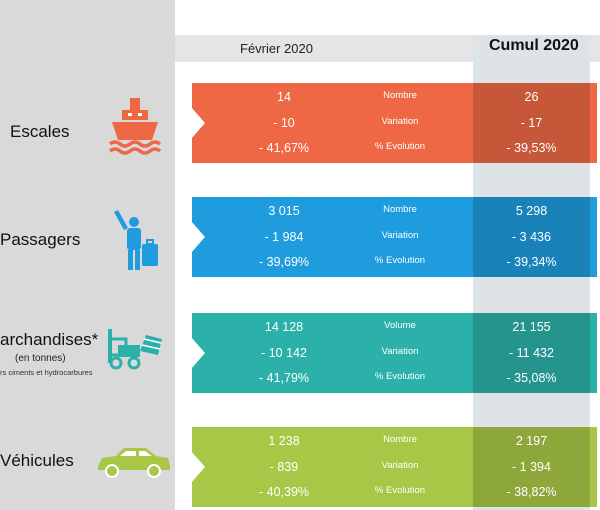 This screenshot has width=600, height=510. What do you see at coordinates (135, 126) in the screenshot?
I see `ship-icon` at bounding box center [135, 126].